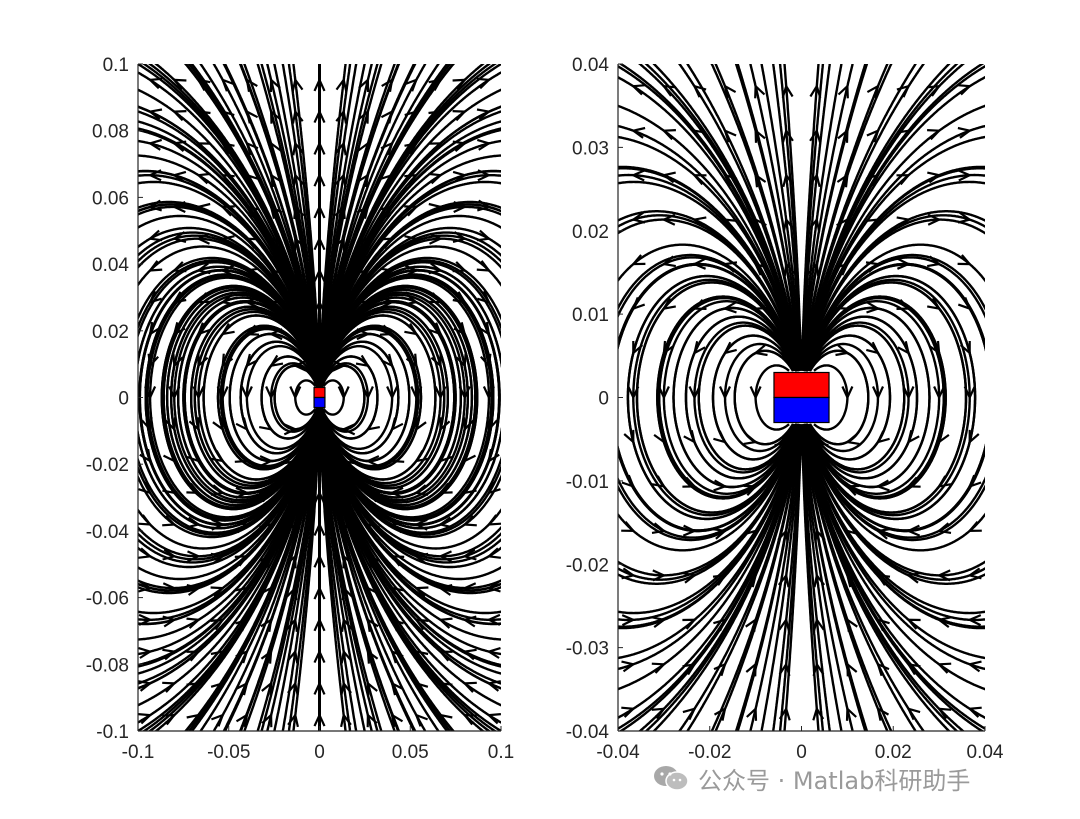 The image size is (1080, 819). What do you see at coordinates (587, 649) in the screenshot?
I see `y-tick-label: -0.03` at bounding box center [587, 649].